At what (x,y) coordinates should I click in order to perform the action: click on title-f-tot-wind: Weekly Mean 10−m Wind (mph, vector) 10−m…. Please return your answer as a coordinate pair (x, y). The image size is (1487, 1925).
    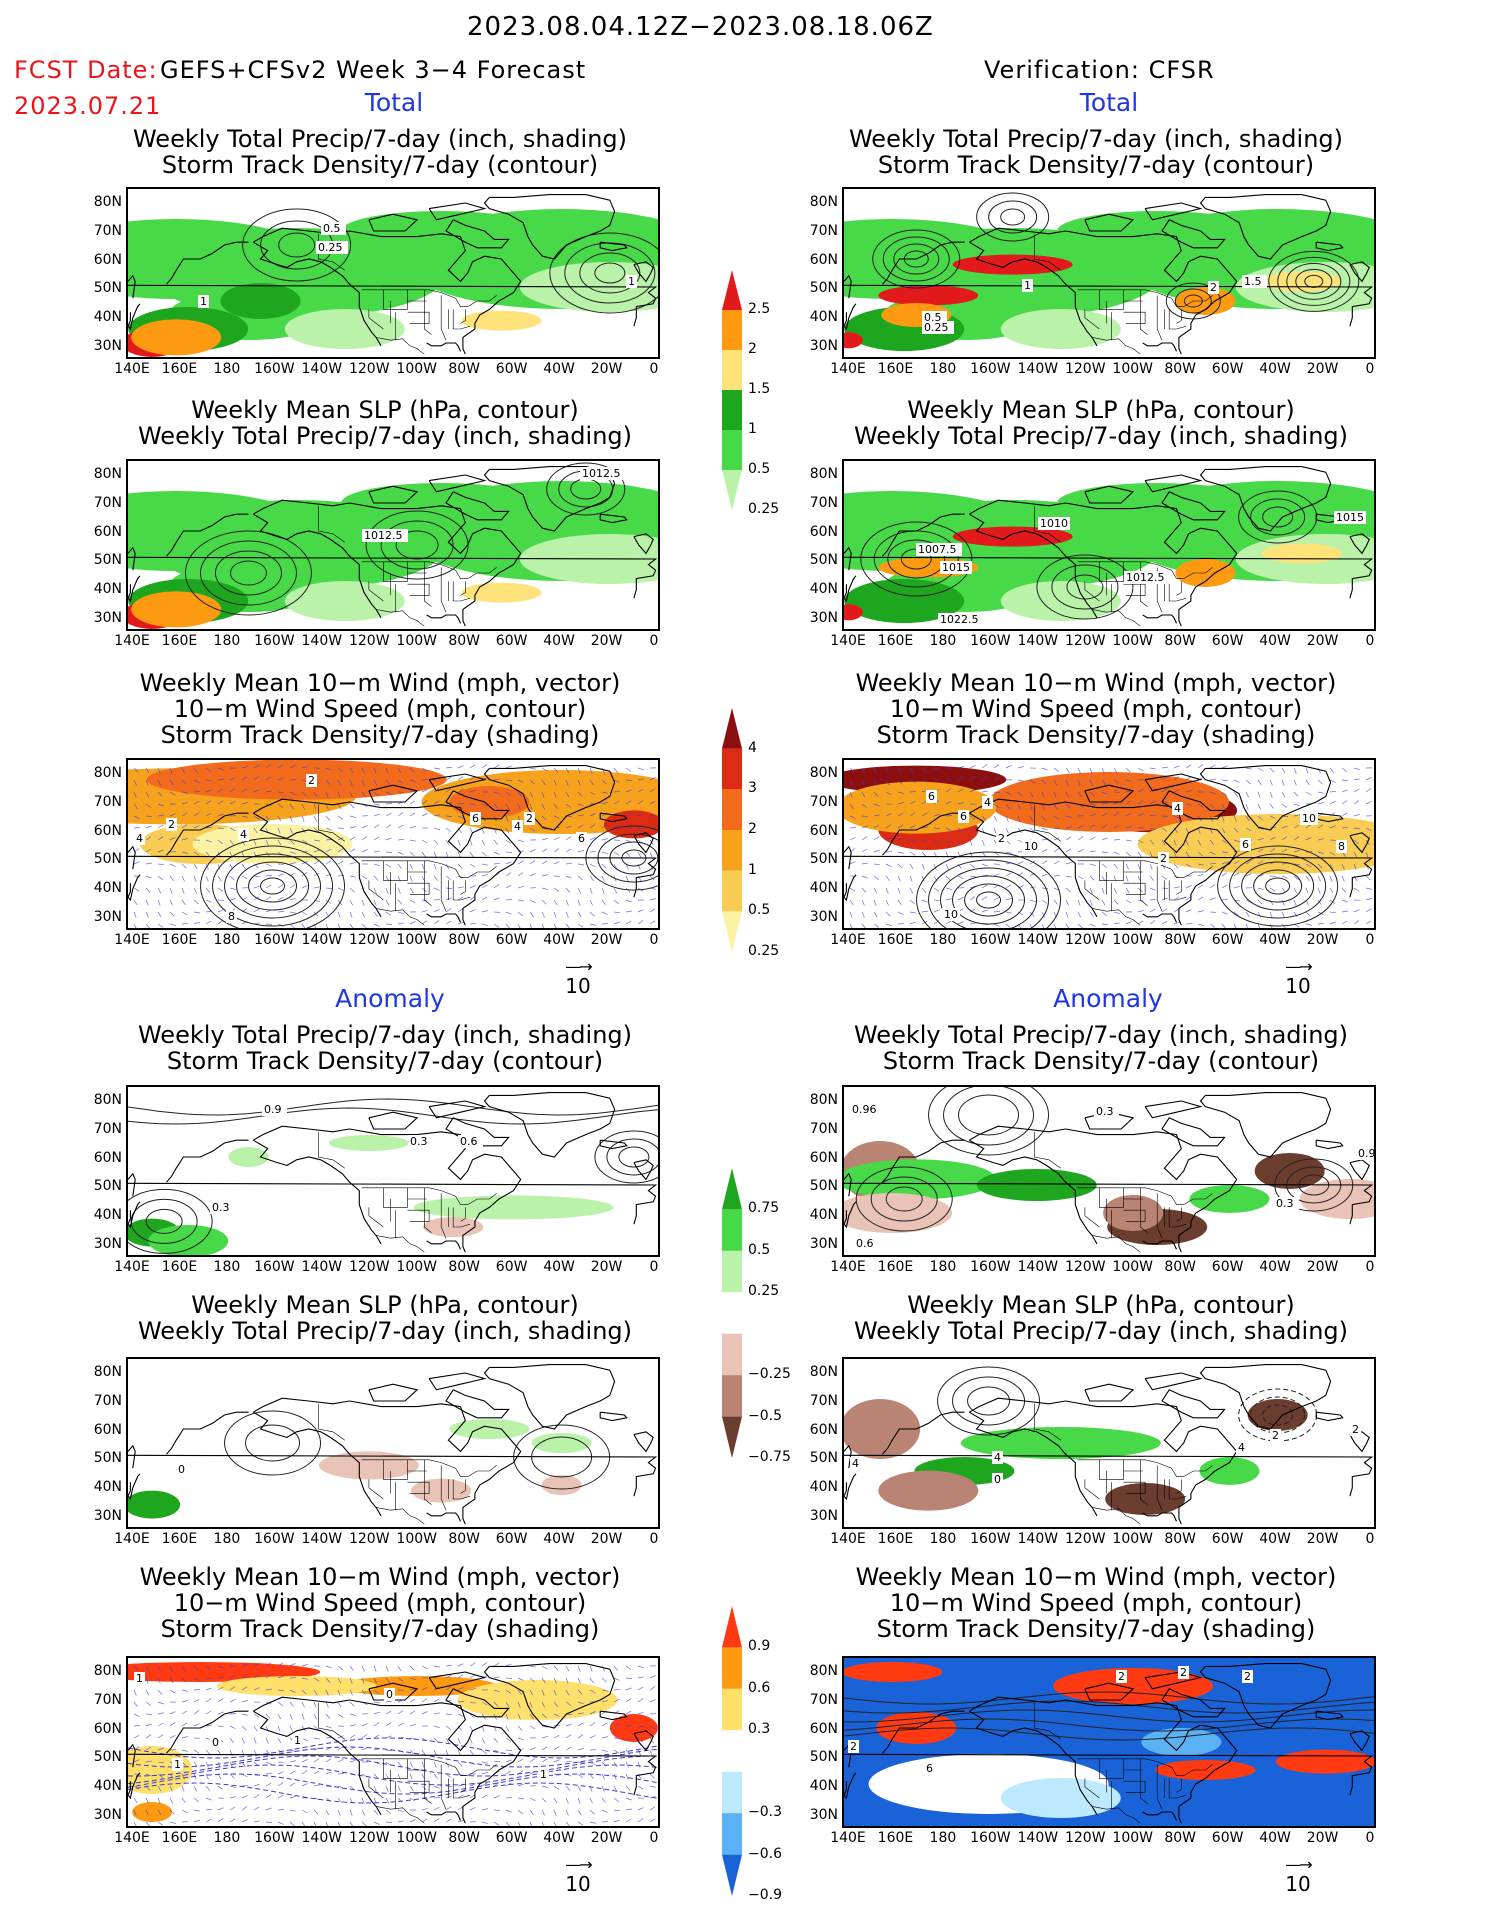
    Looking at the image, I should click on (380, 709).